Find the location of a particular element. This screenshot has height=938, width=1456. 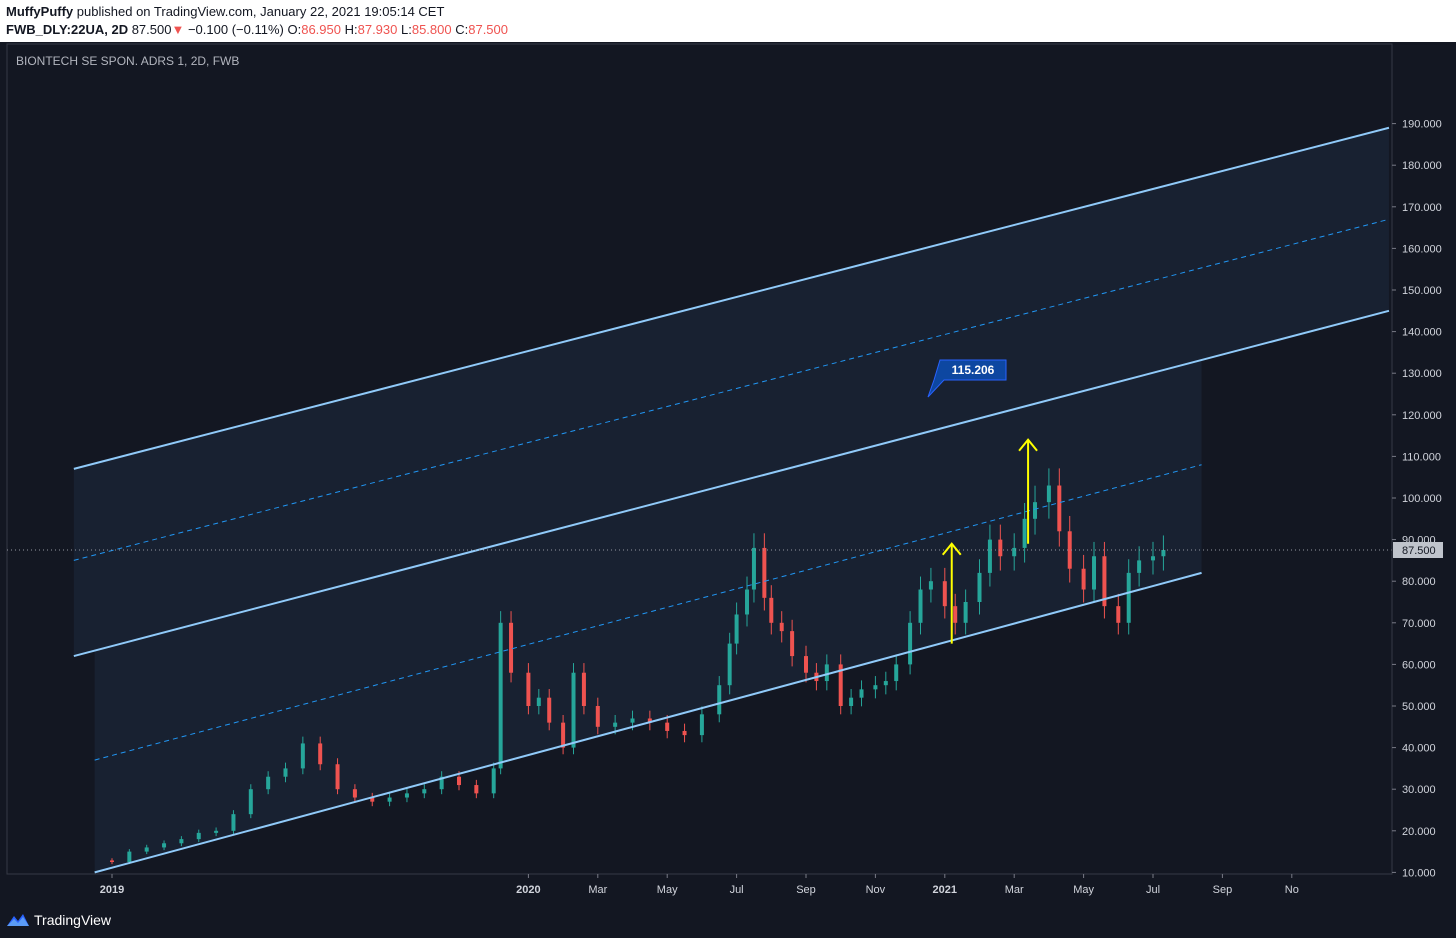

last-price-tag-text: 87.500 is located at coordinates (1419, 551).